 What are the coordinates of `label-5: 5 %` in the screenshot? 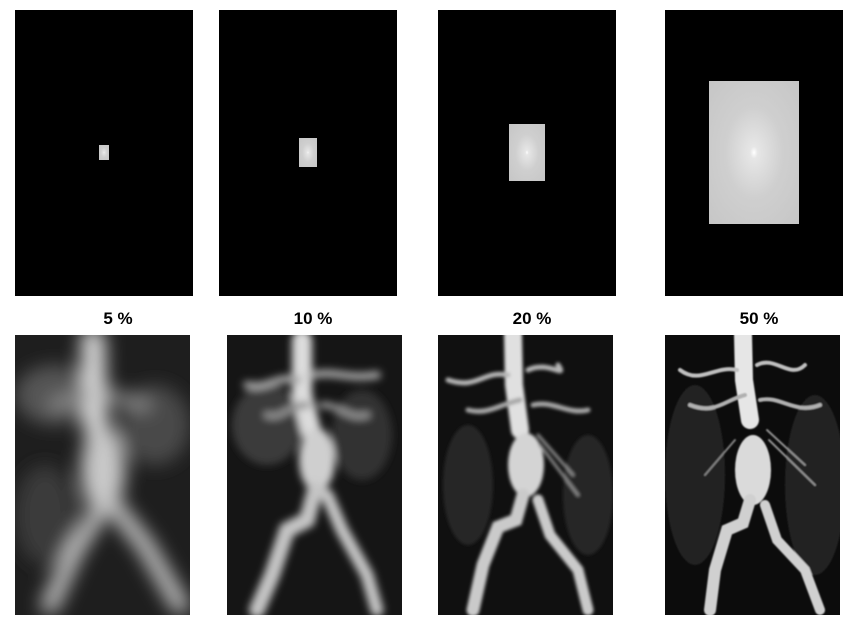 It's located at (118, 318).